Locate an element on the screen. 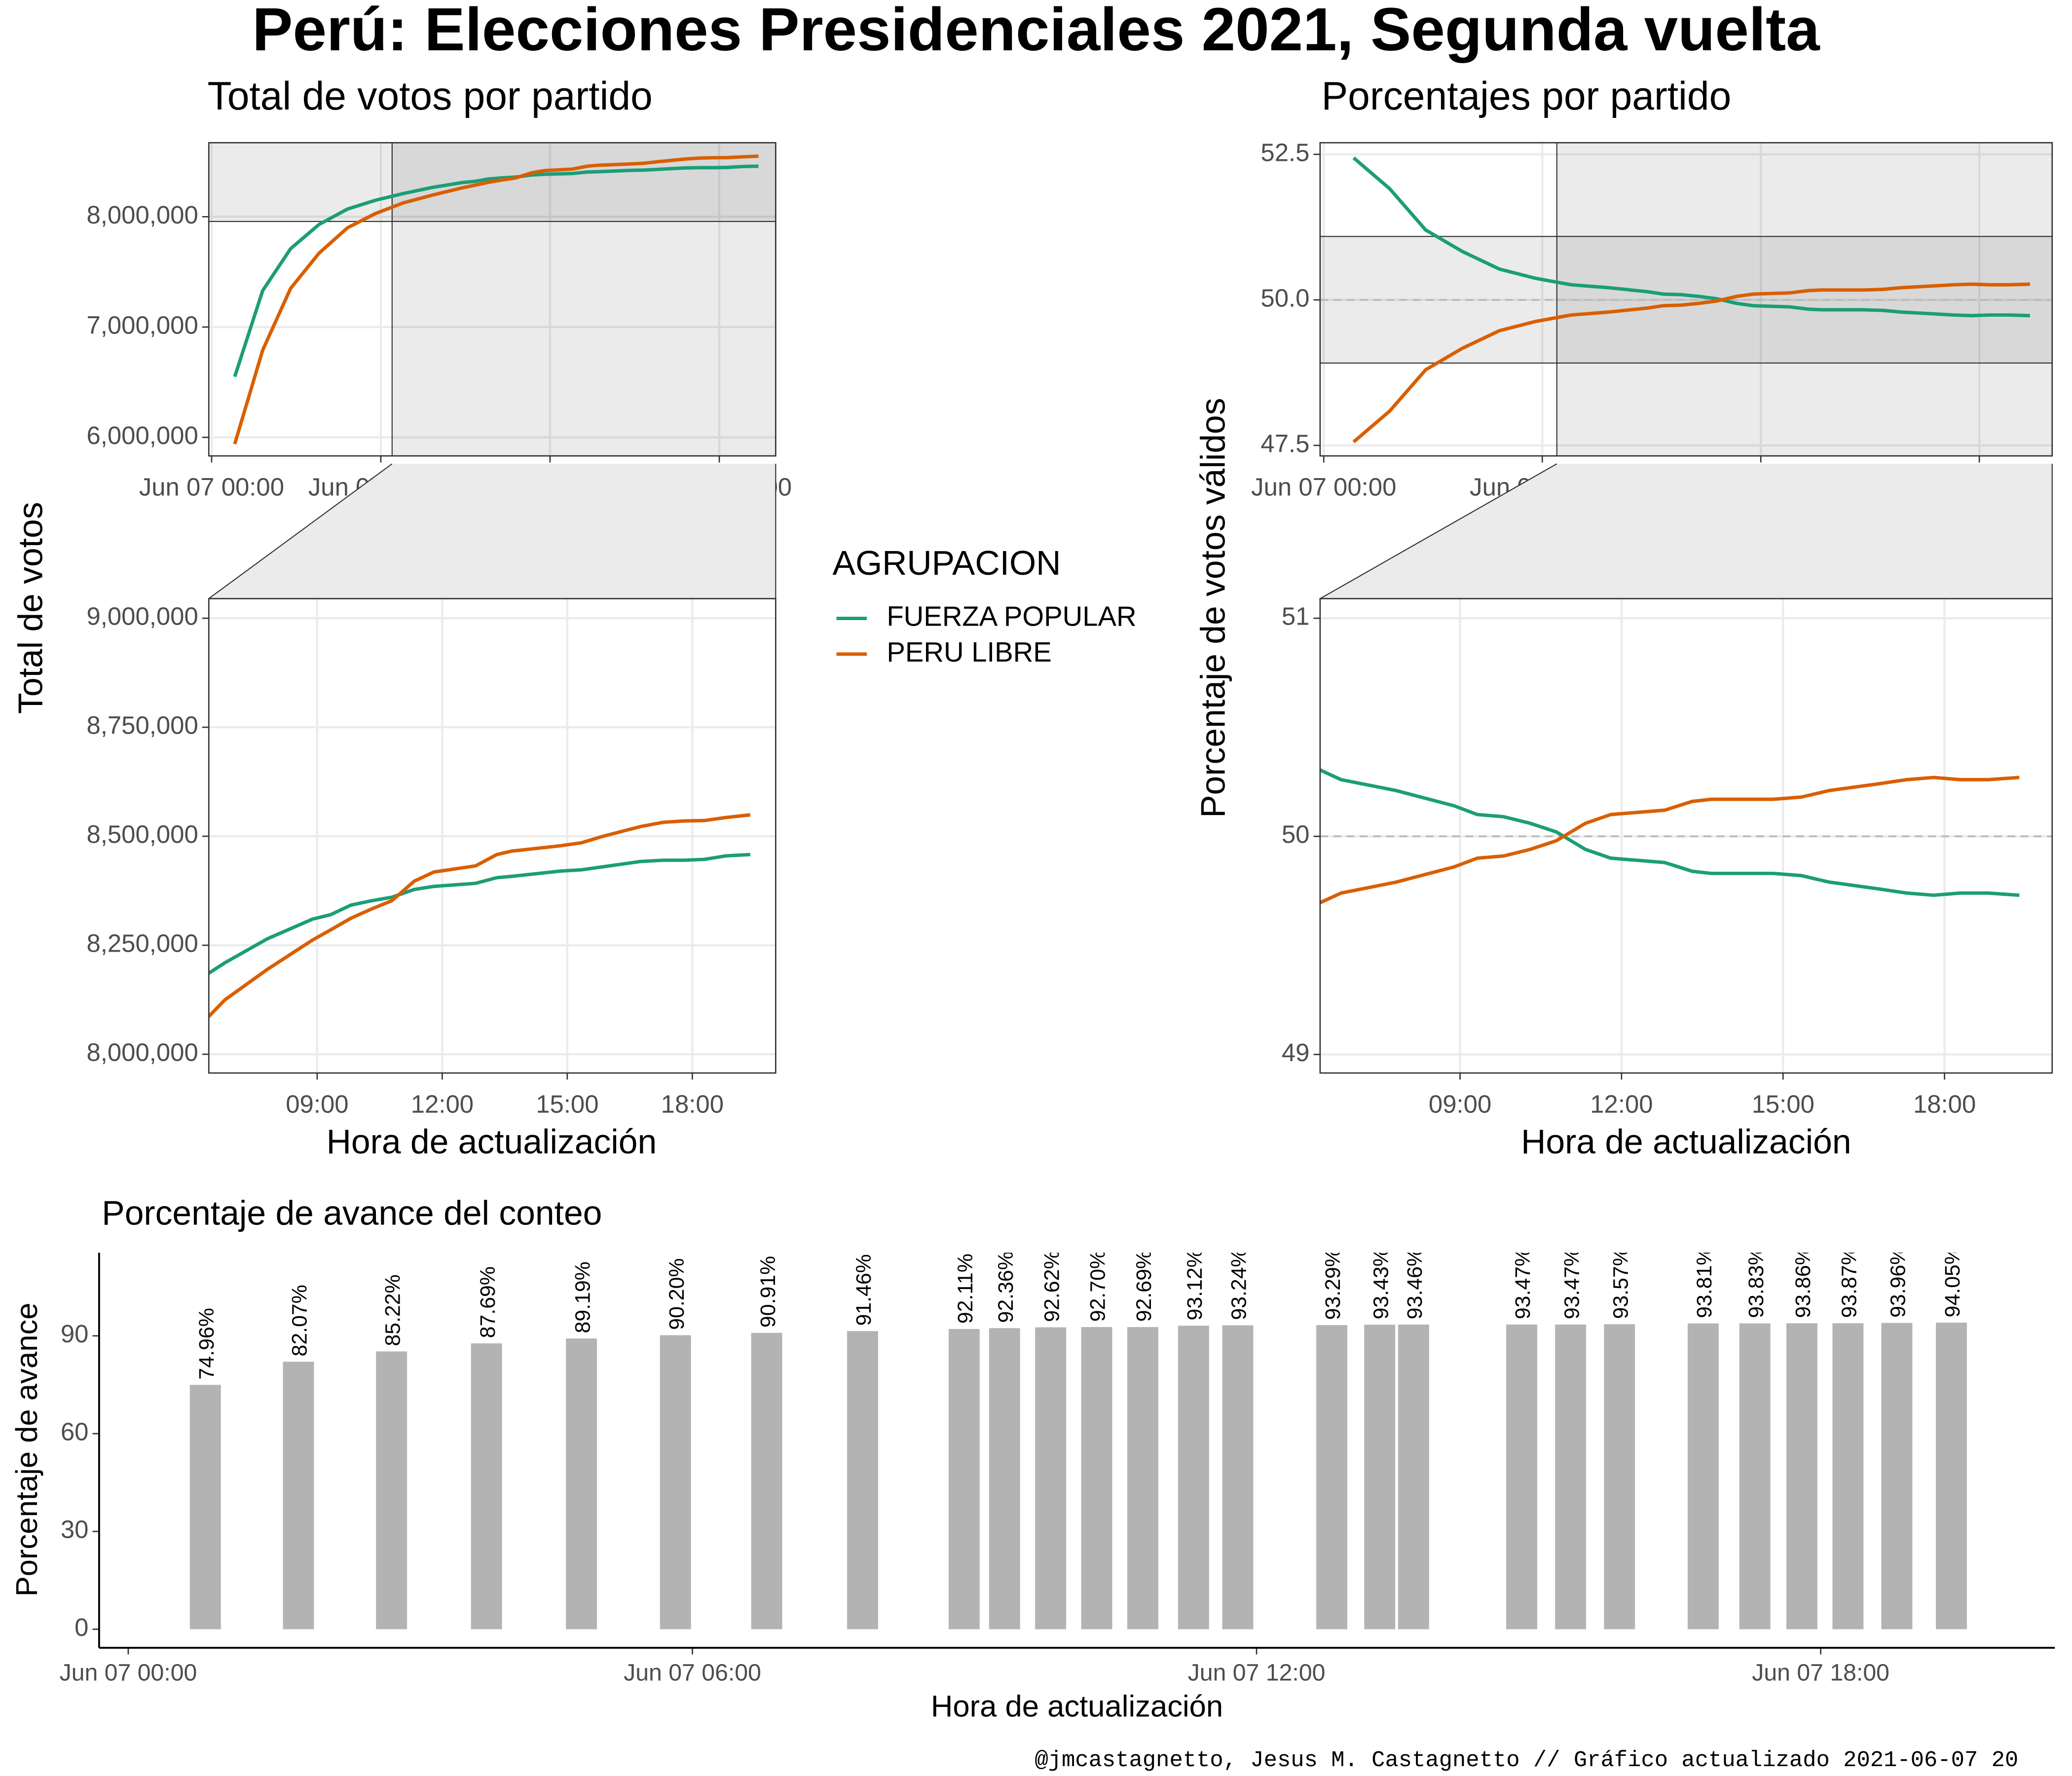 This screenshot has height=1776, width=2072. zoom-connector-edge is located at coordinates (1439, 531).